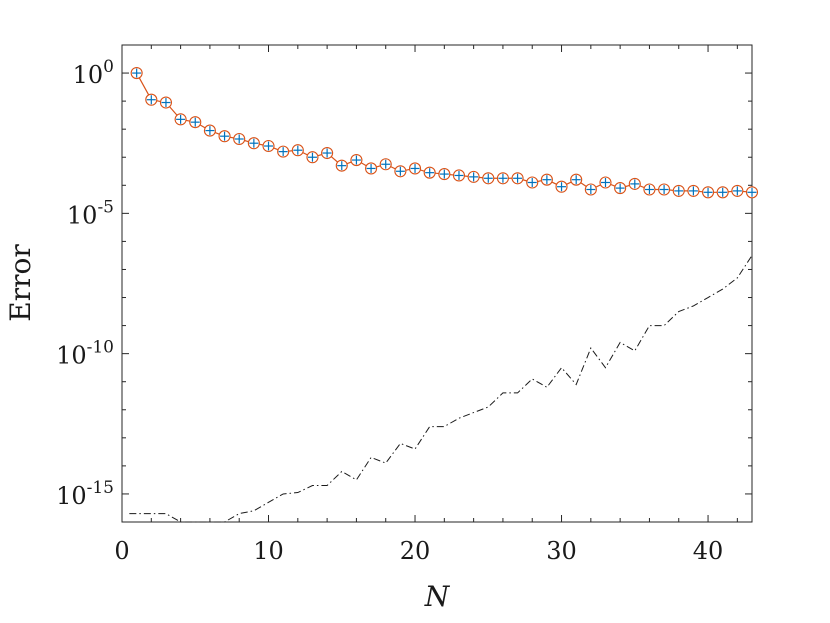 The image size is (830, 623). What do you see at coordinates (93, 73) in the screenshot?
I see `y-tick-label: 10⁰` at bounding box center [93, 73].